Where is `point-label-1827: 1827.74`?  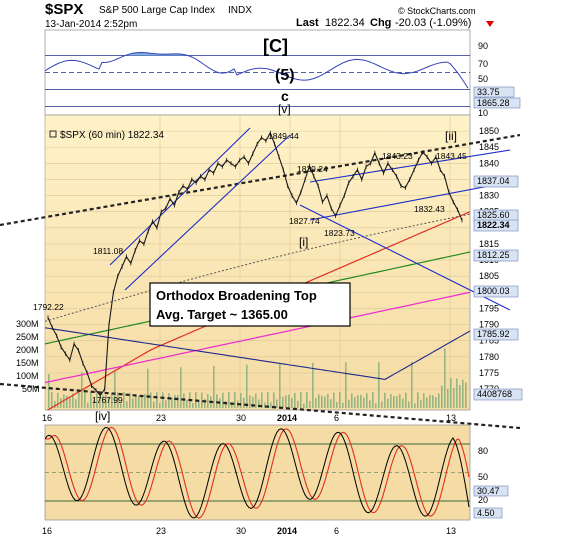 point-label-1827: 1827.74 is located at coordinates (304, 221).